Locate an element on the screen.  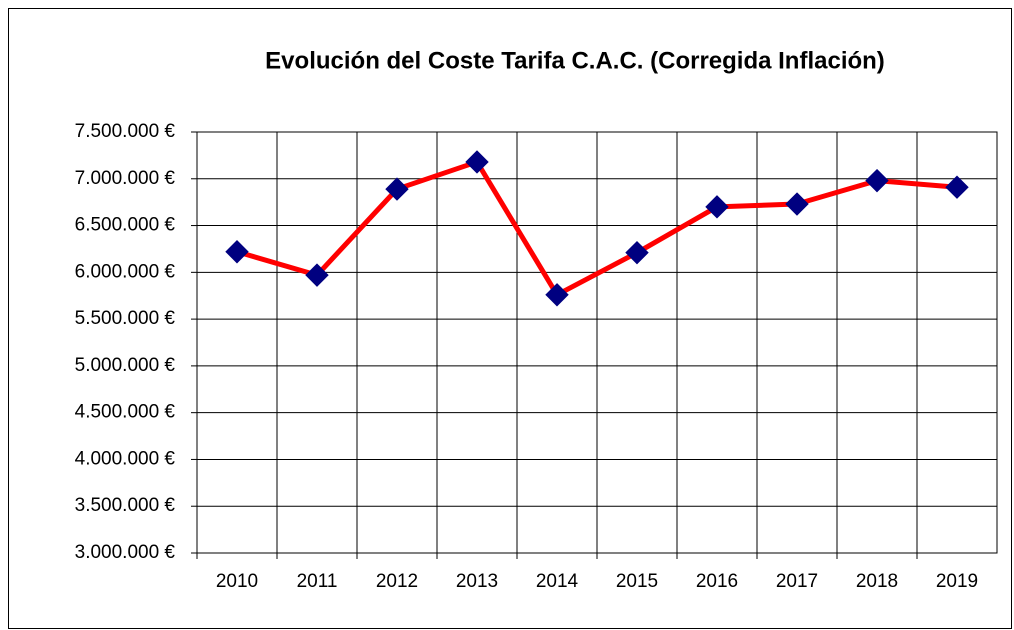
y-tick-label: 4.500.000 € is located at coordinates (125, 412).